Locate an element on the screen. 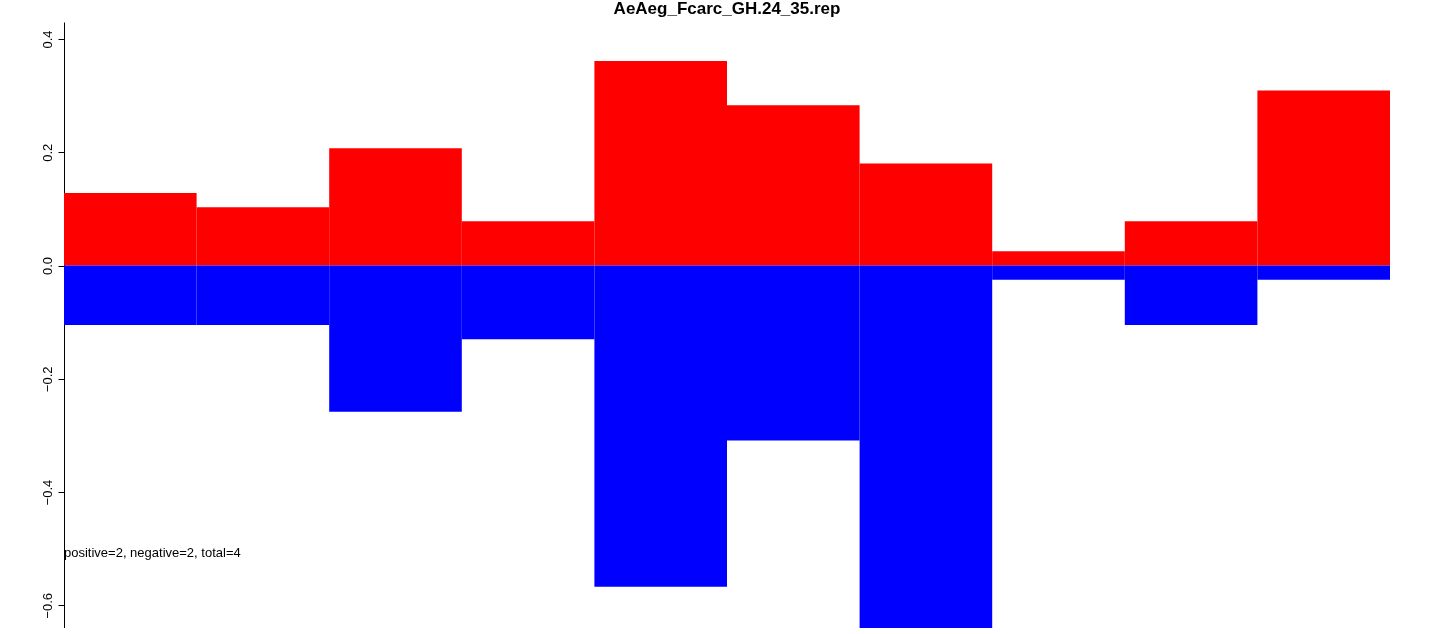 This screenshot has height=634, width=1444. y-tick-label: 0.4 is located at coordinates (47, 39).